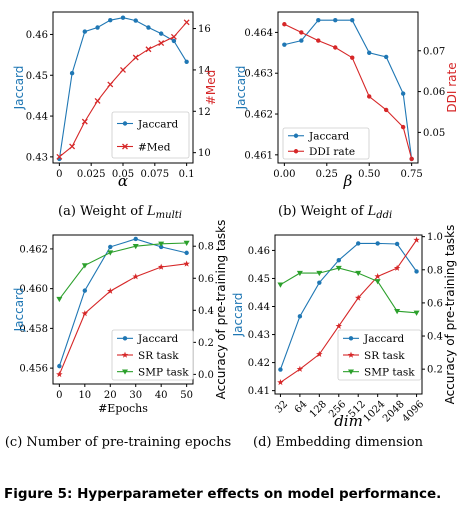 This screenshot has width=472, height=507. What do you see at coordinates (135, 395) in the screenshot?
I see `x-tick-label: 30` at bounding box center [135, 395].